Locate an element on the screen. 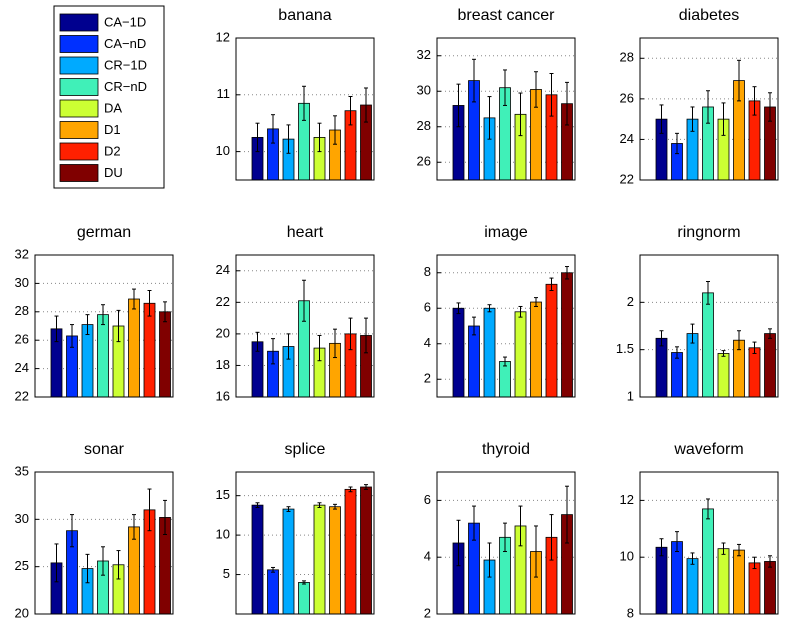  y-tick-label: 8 is located at coordinates (630, 612).